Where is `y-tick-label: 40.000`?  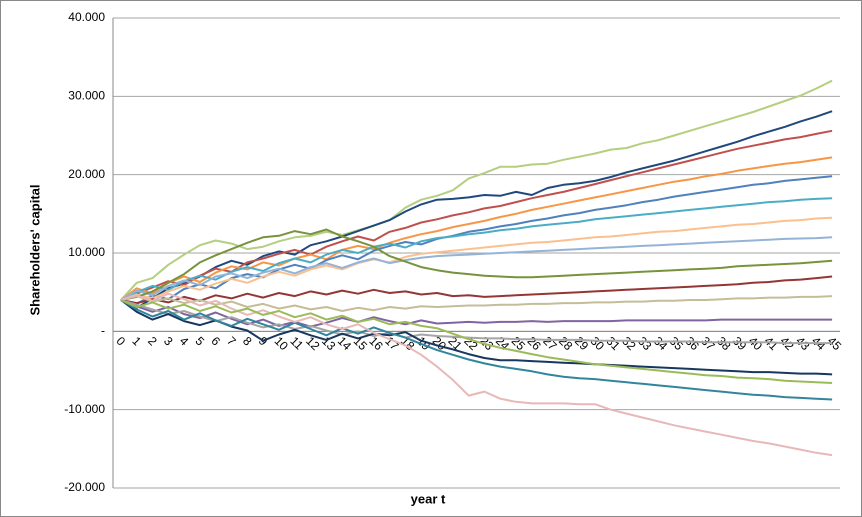 y-tick-label: 40.000 is located at coordinates (86, 17).